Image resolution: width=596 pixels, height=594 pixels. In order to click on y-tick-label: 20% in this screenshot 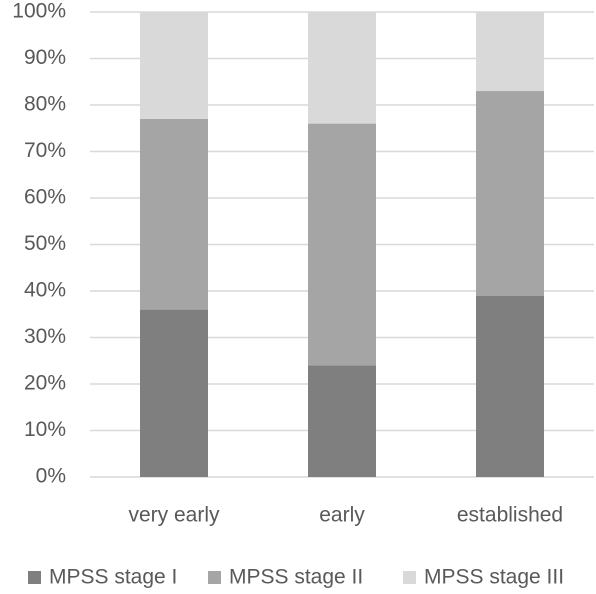, I will do `click(45, 383)`.